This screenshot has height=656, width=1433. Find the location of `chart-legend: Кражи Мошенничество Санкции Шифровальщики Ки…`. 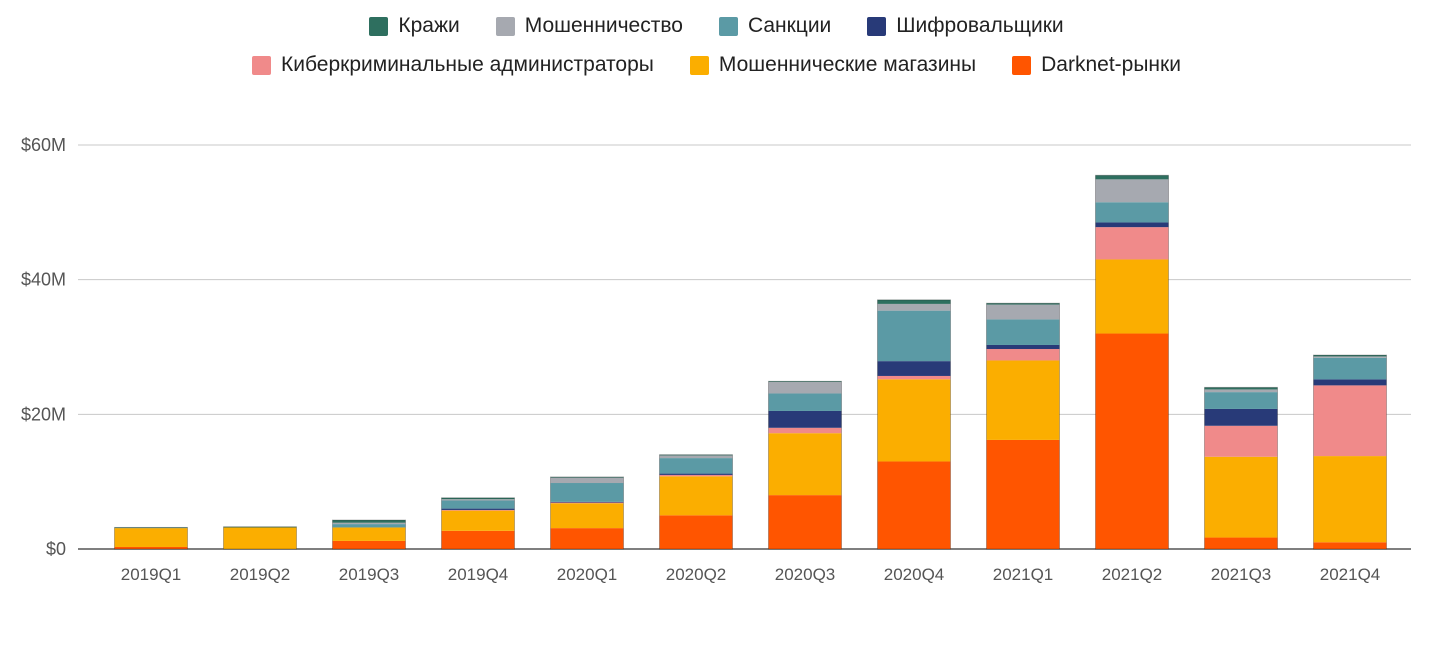

chart-legend: Кражи Мошенничество Санкции Шифровальщики Ки… is located at coordinates (716, 51).